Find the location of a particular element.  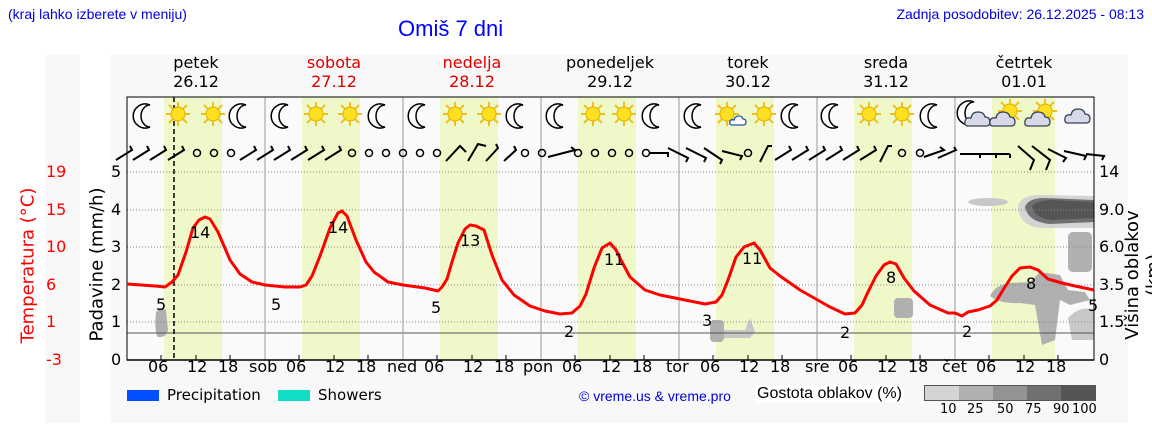

scale-label: 50 is located at coordinates (1005, 409).